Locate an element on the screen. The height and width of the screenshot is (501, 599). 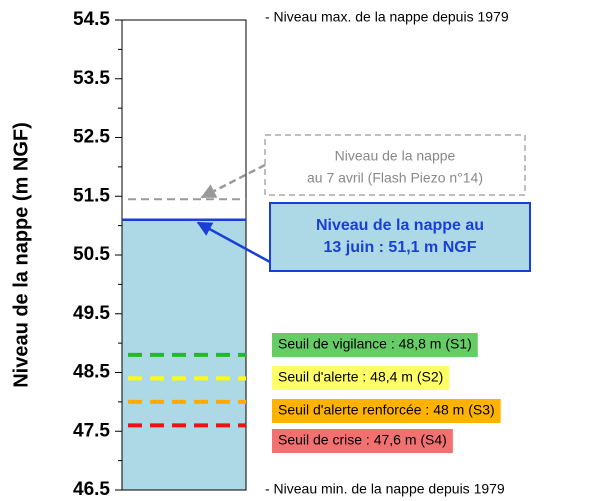
previous-label: au 7 avril (Flash Piezo n°14) is located at coordinates (395, 178).